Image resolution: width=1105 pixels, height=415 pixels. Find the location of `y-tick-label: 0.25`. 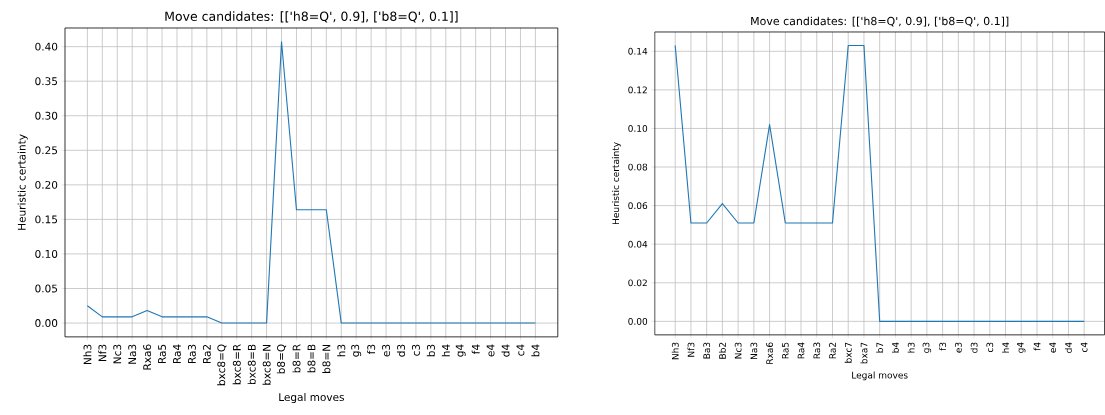

y-tick-label: 0.25 is located at coordinates (46, 150).